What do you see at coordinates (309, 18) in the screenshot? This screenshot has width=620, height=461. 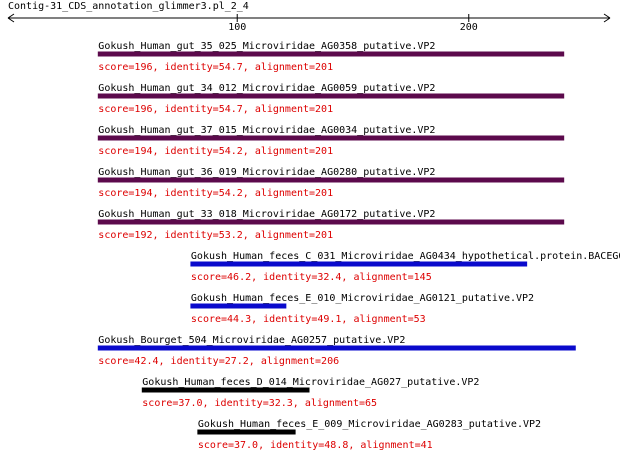 I see `axis-arrows` at bounding box center [309, 18].